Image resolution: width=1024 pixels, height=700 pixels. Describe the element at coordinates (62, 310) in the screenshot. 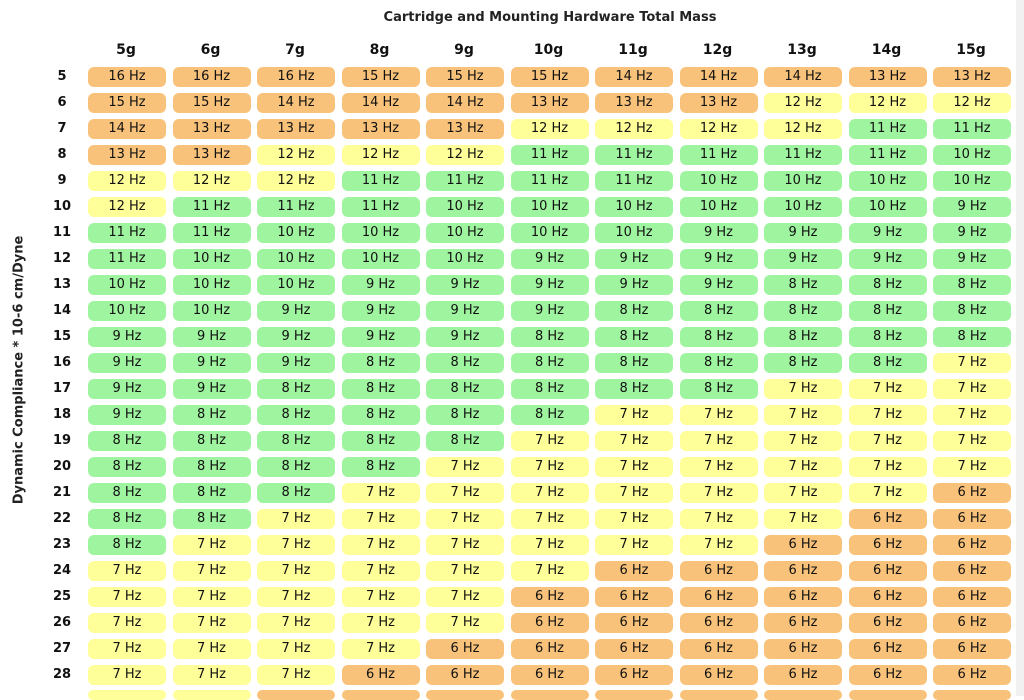

I see `row-header-14: 14` at that location.